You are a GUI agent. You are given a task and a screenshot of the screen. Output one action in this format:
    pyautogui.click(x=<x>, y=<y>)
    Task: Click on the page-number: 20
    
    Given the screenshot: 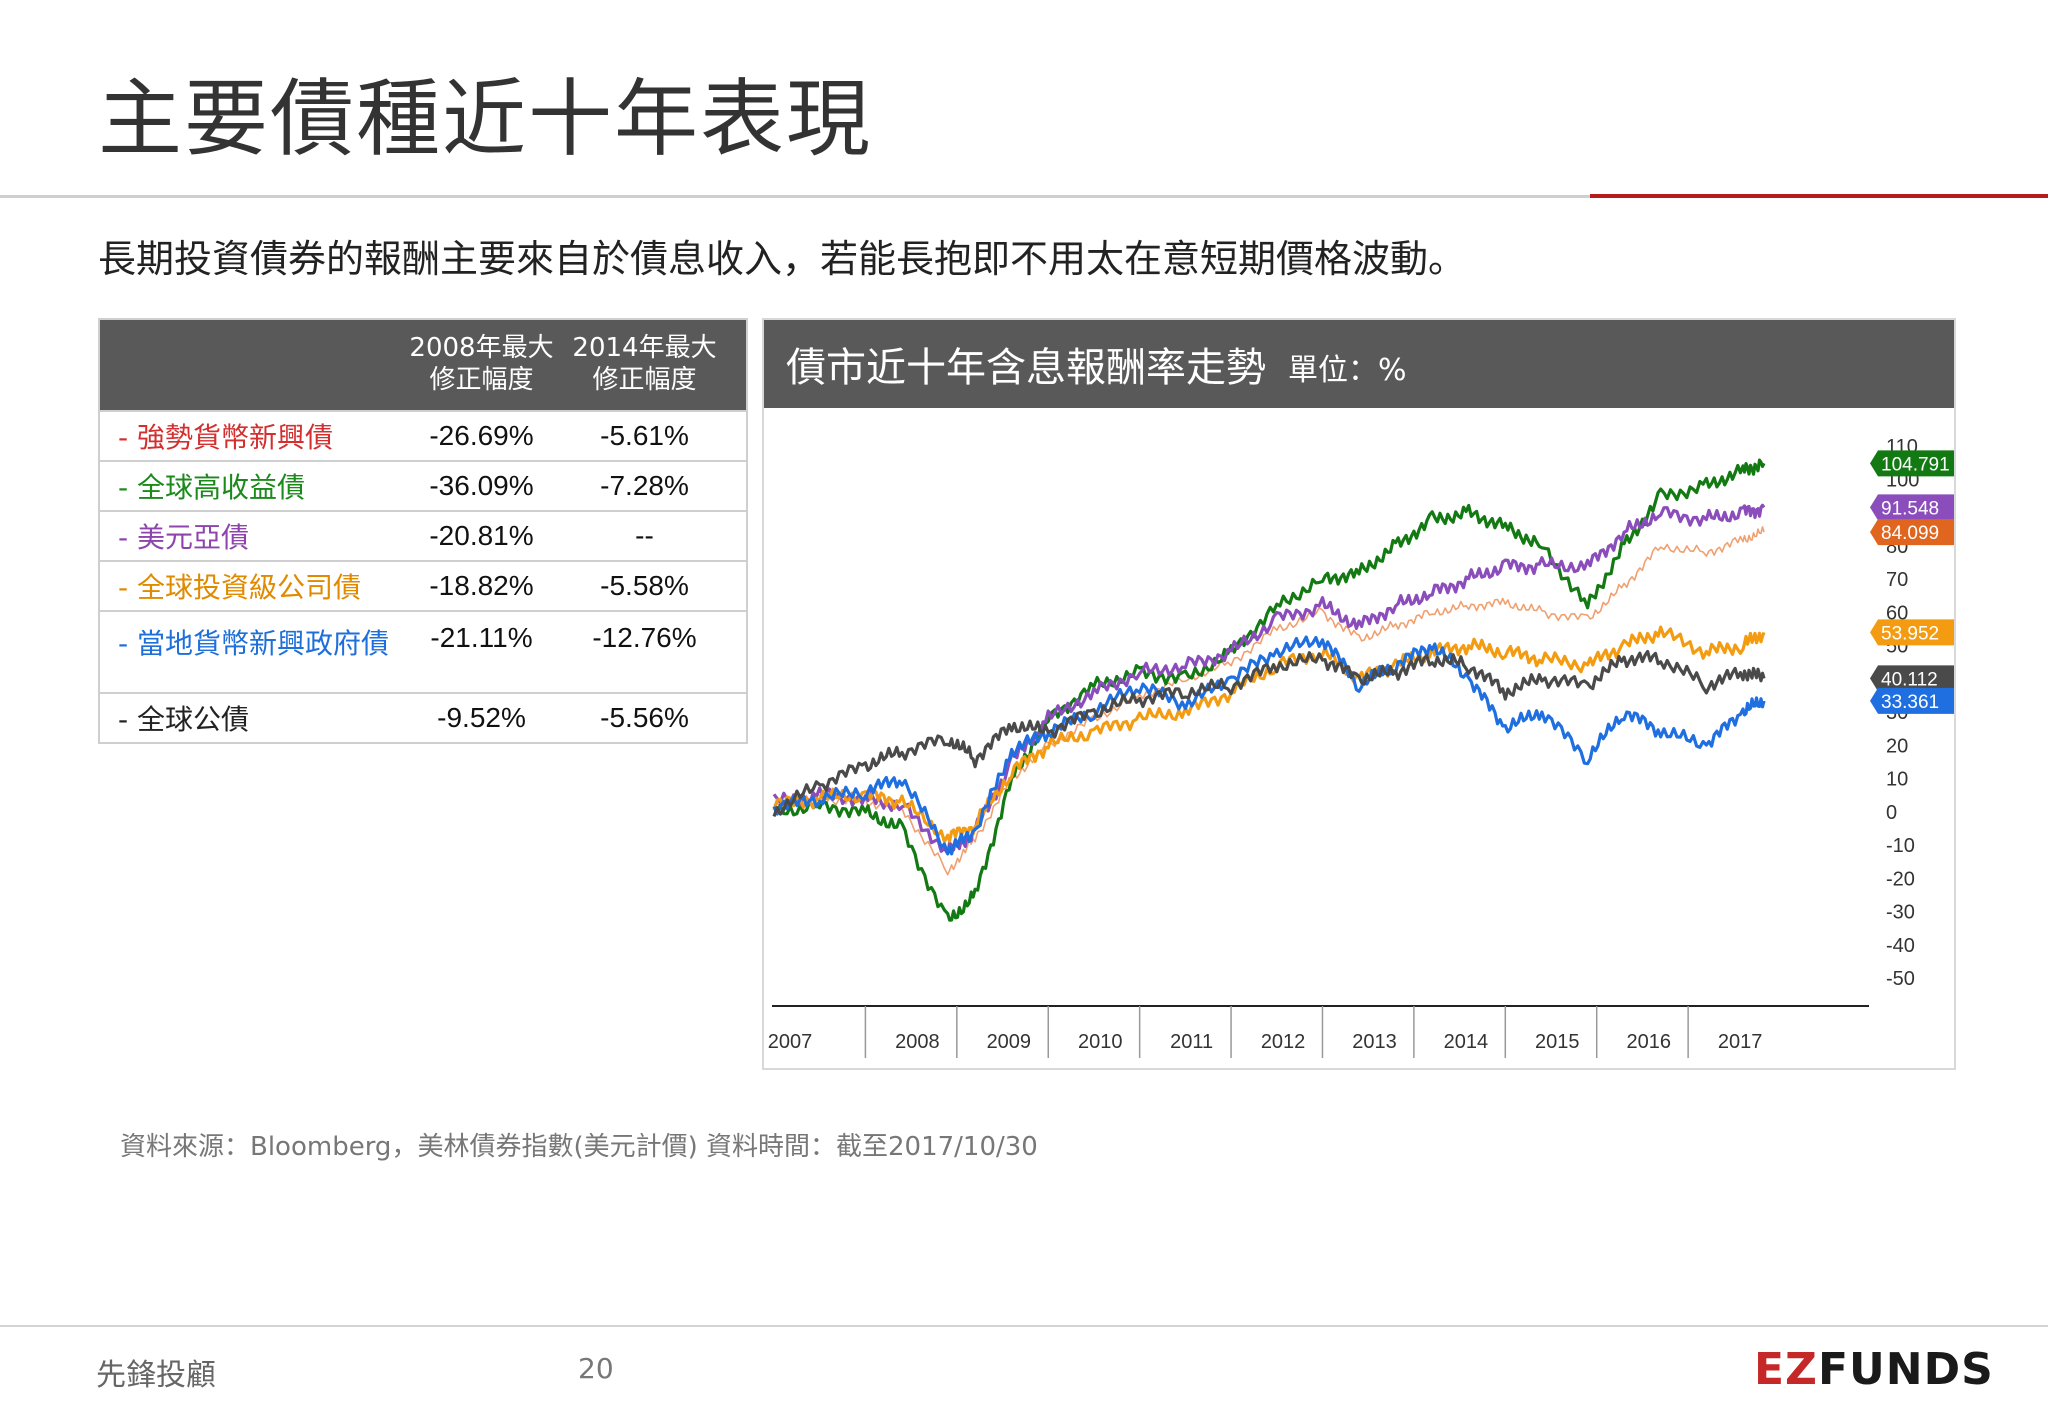 What is the action you would take?
    pyautogui.click(x=596, y=1368)
    